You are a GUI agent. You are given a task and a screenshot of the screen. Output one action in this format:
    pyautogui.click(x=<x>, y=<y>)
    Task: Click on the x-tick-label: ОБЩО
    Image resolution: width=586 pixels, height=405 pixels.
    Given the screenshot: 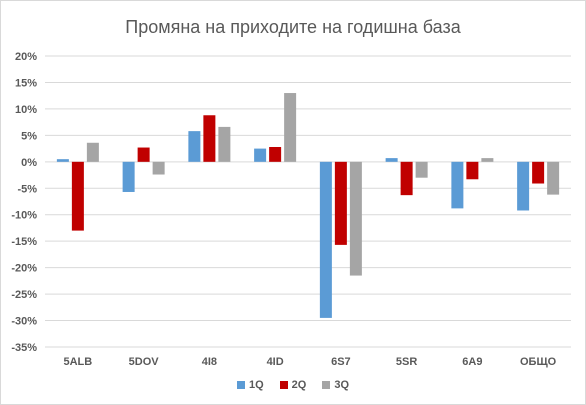 What is the action you would take?
    pyautogui.click(x=538, y=362)
    